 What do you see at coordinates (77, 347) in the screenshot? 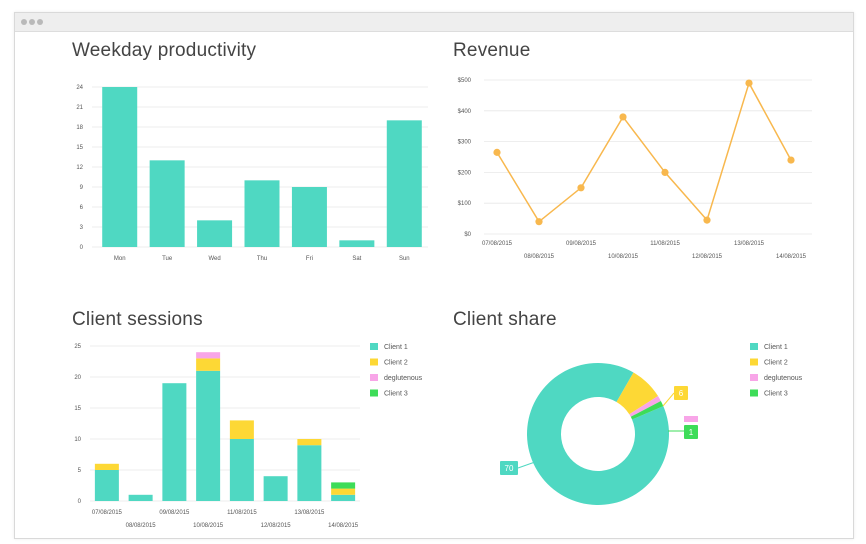
I see `sessions-y-tick-label: 25` at bounding box center [77, 347].